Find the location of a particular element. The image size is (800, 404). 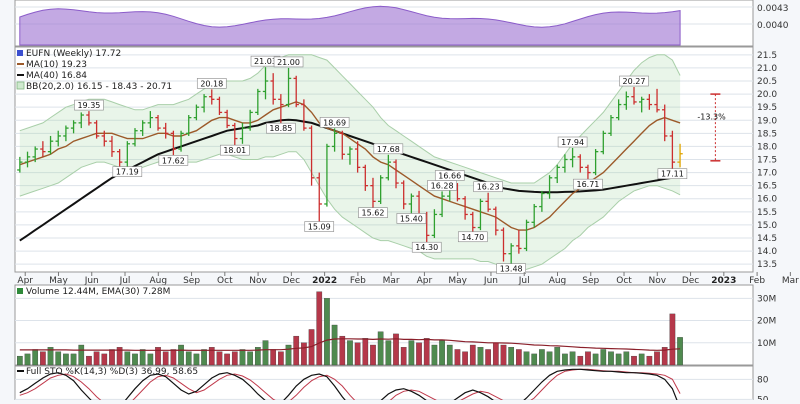

price-annotation: 15.40 is located at coordinates (411, 218).